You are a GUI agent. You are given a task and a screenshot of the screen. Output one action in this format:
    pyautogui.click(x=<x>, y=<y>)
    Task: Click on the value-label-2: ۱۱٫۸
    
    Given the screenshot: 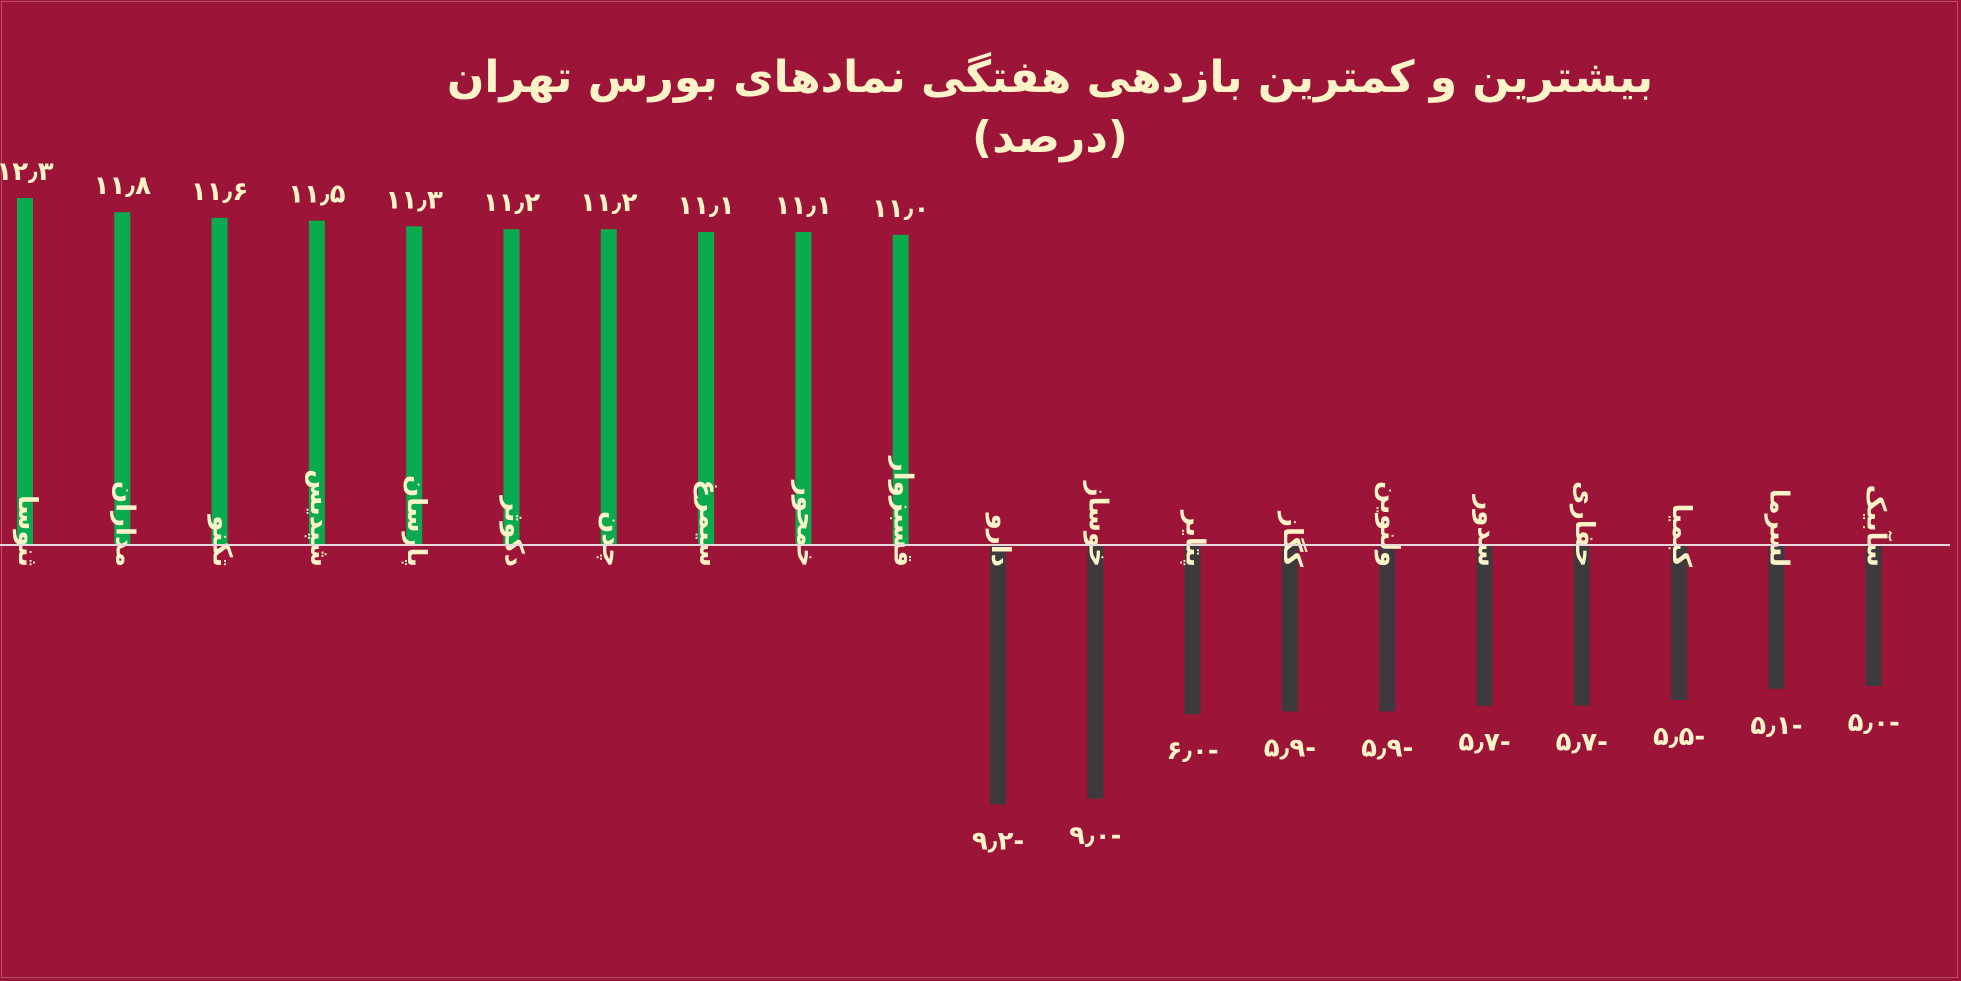 What is the action you would take?
    pyautogui.click(x=122, y=186)
    